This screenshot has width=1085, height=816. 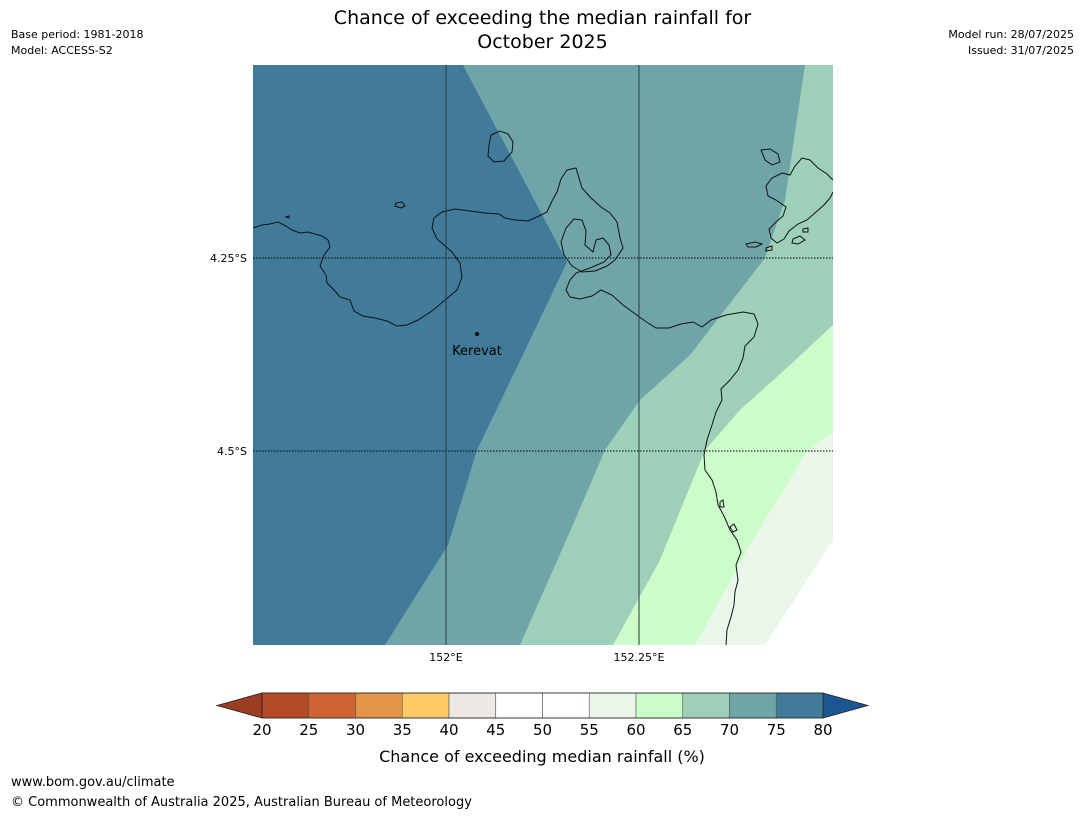 I want to click on latitude-gridlines, so click(x=543, y=354).